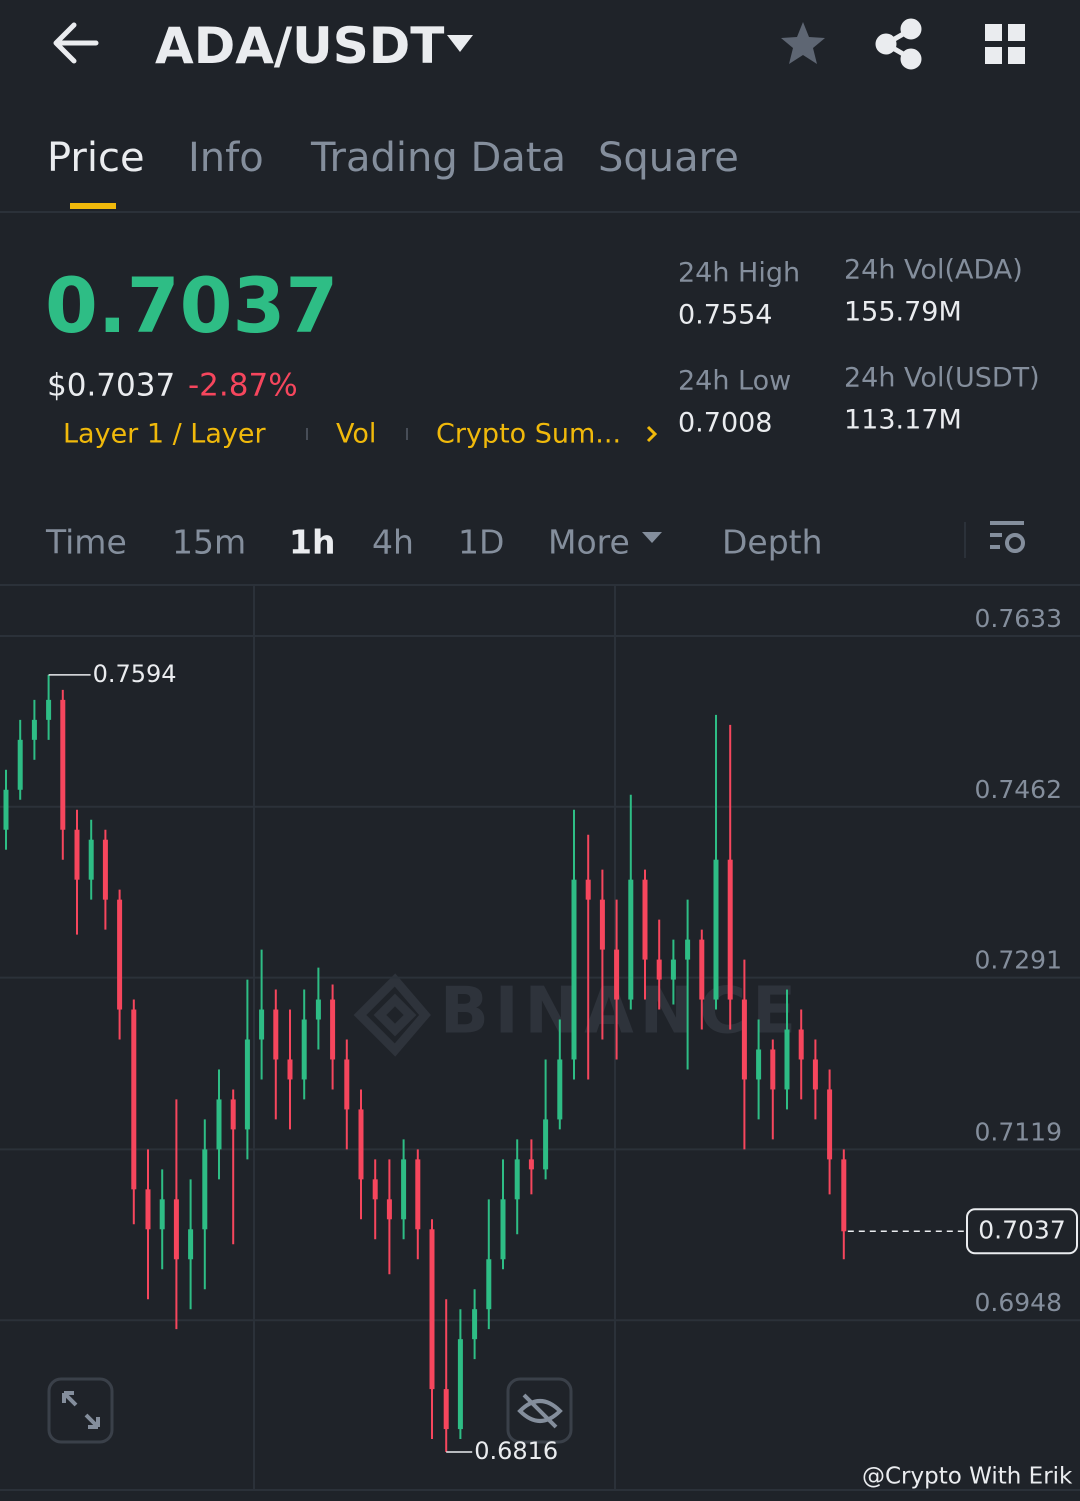 Image resolution: width=1080 pixels, height=1501 pixels. Describe the element at coordinates (967, 1477) in the screenshot. I see `footer-credit: @Crypto With Erik` at that location.